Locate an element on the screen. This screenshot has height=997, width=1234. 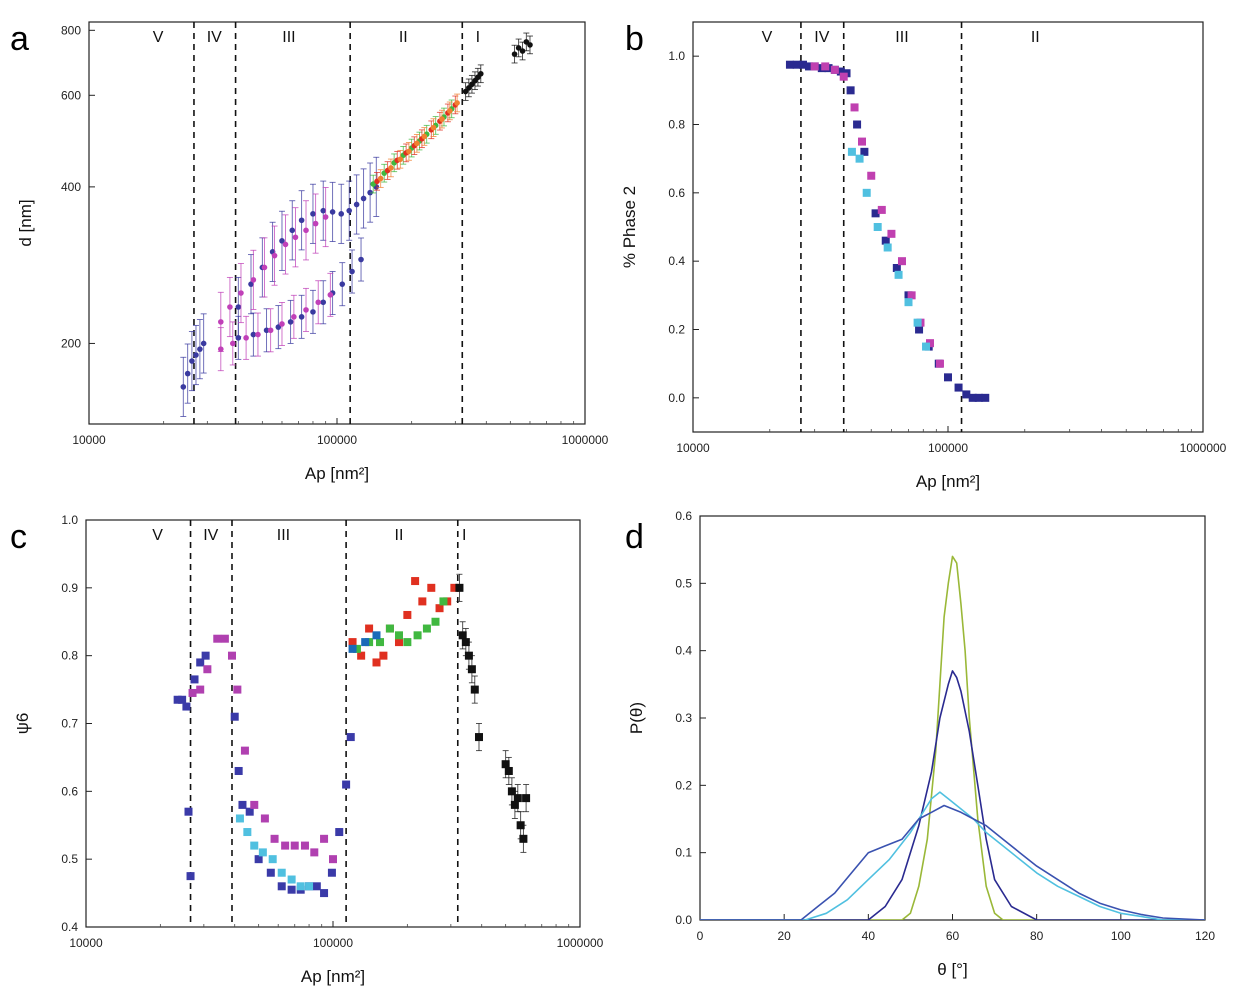
y-axis-label: ψ6 is located at coordinates (22, 724).